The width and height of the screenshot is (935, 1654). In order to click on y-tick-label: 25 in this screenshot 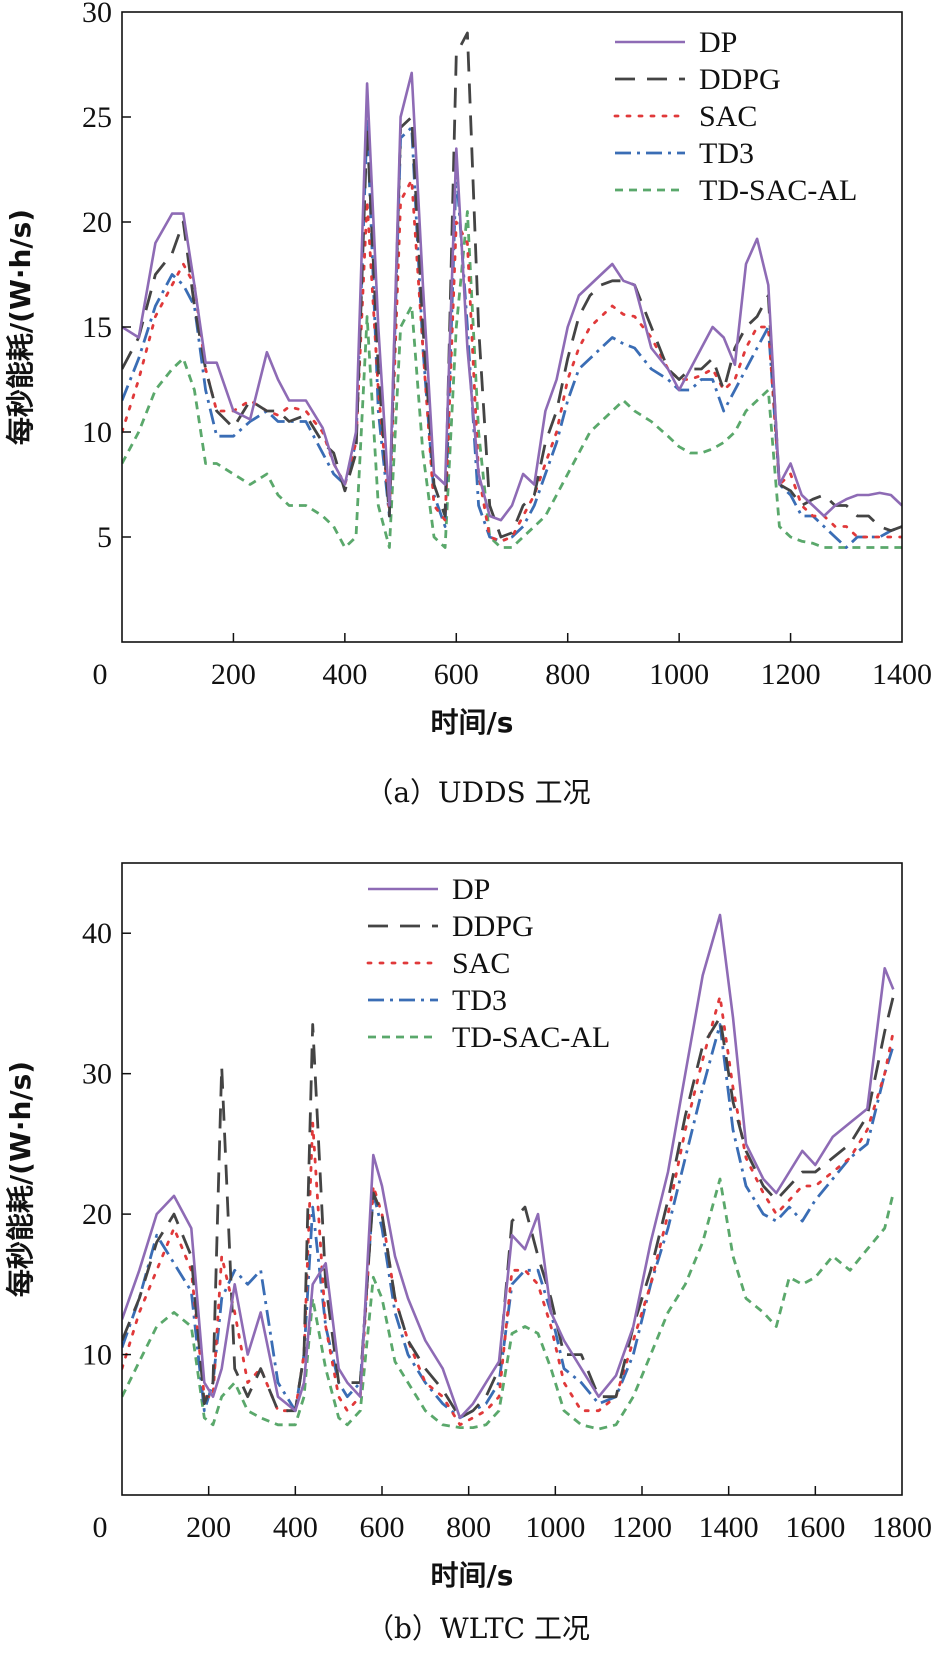, I will do `click(97, 117)`.